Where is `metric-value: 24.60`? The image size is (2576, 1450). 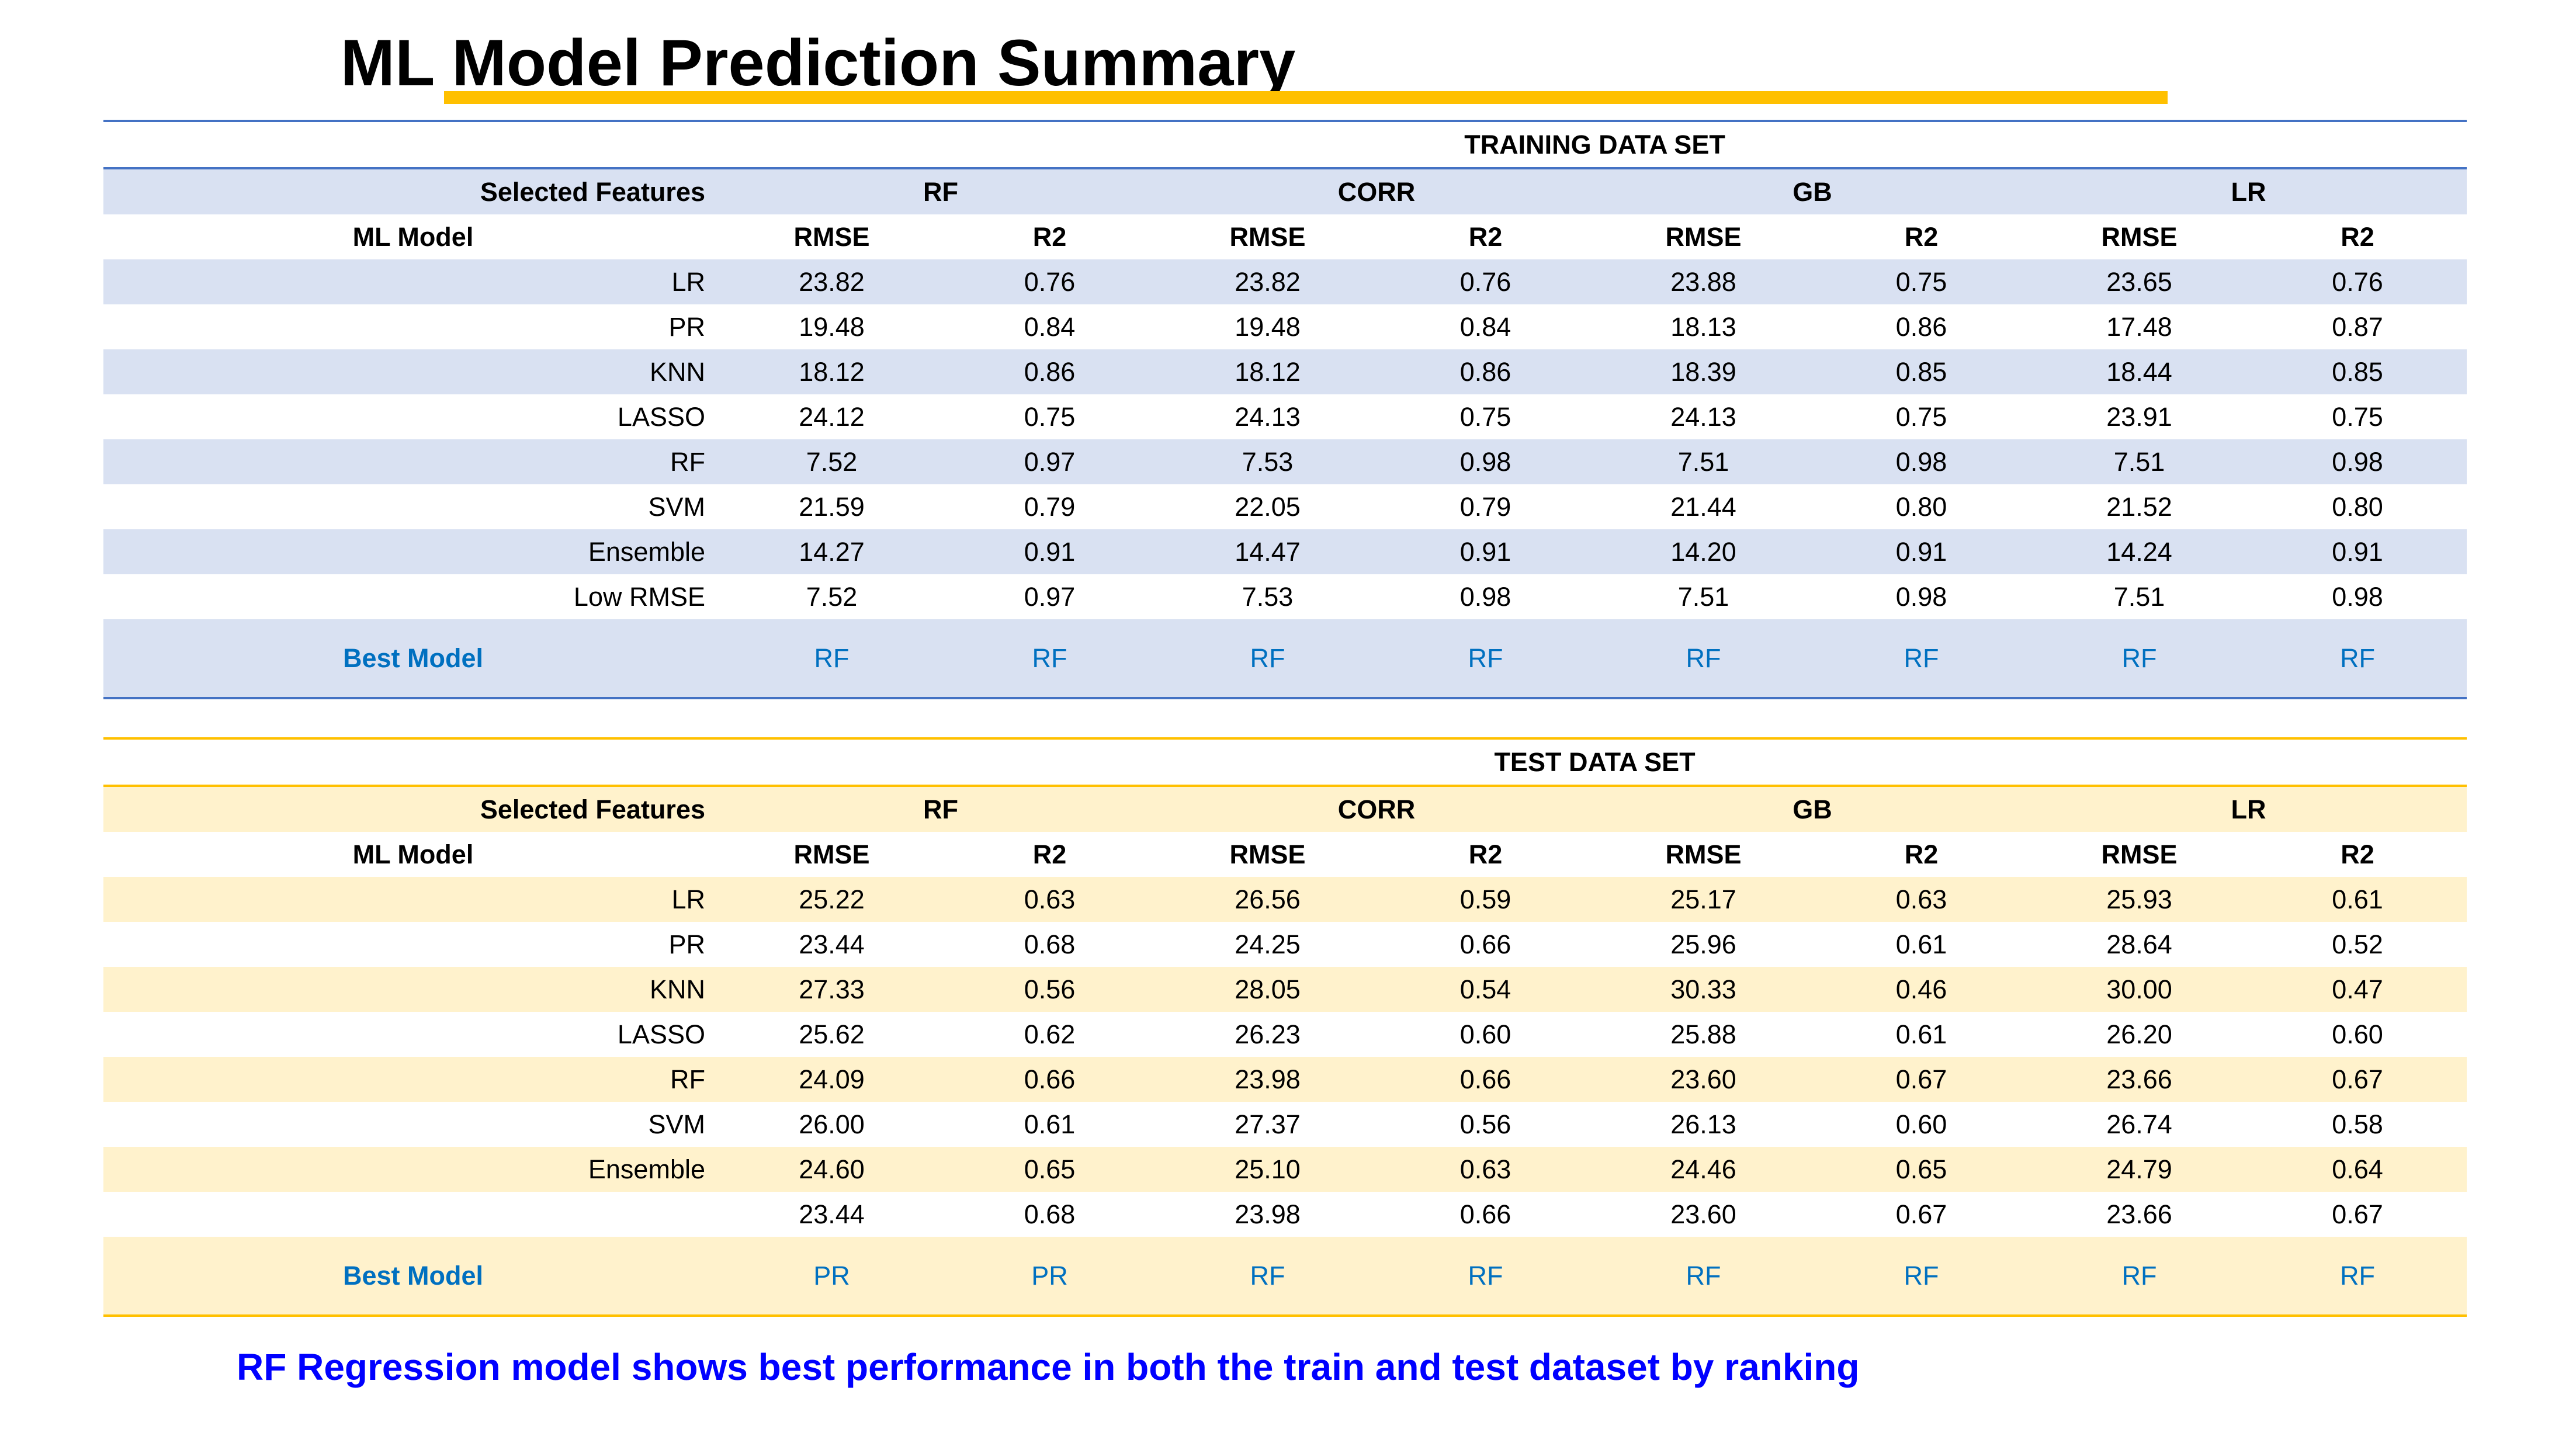 metric-value: 24.60 is located at coordinates (832, 1169).